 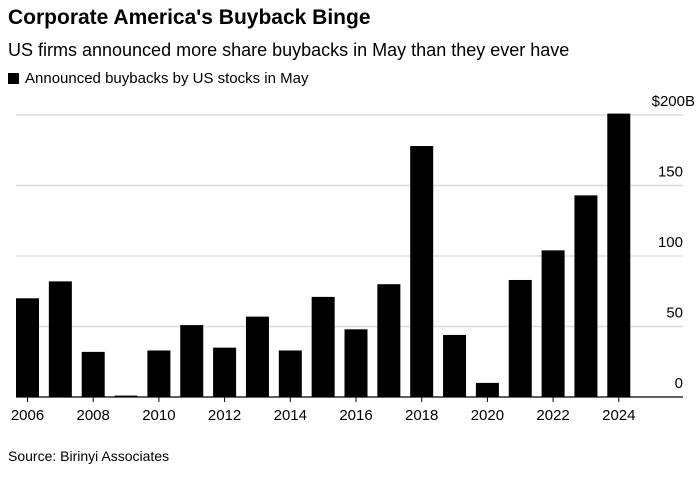 I want to click on y-tick-label: 50, so click(x=674, y=313).